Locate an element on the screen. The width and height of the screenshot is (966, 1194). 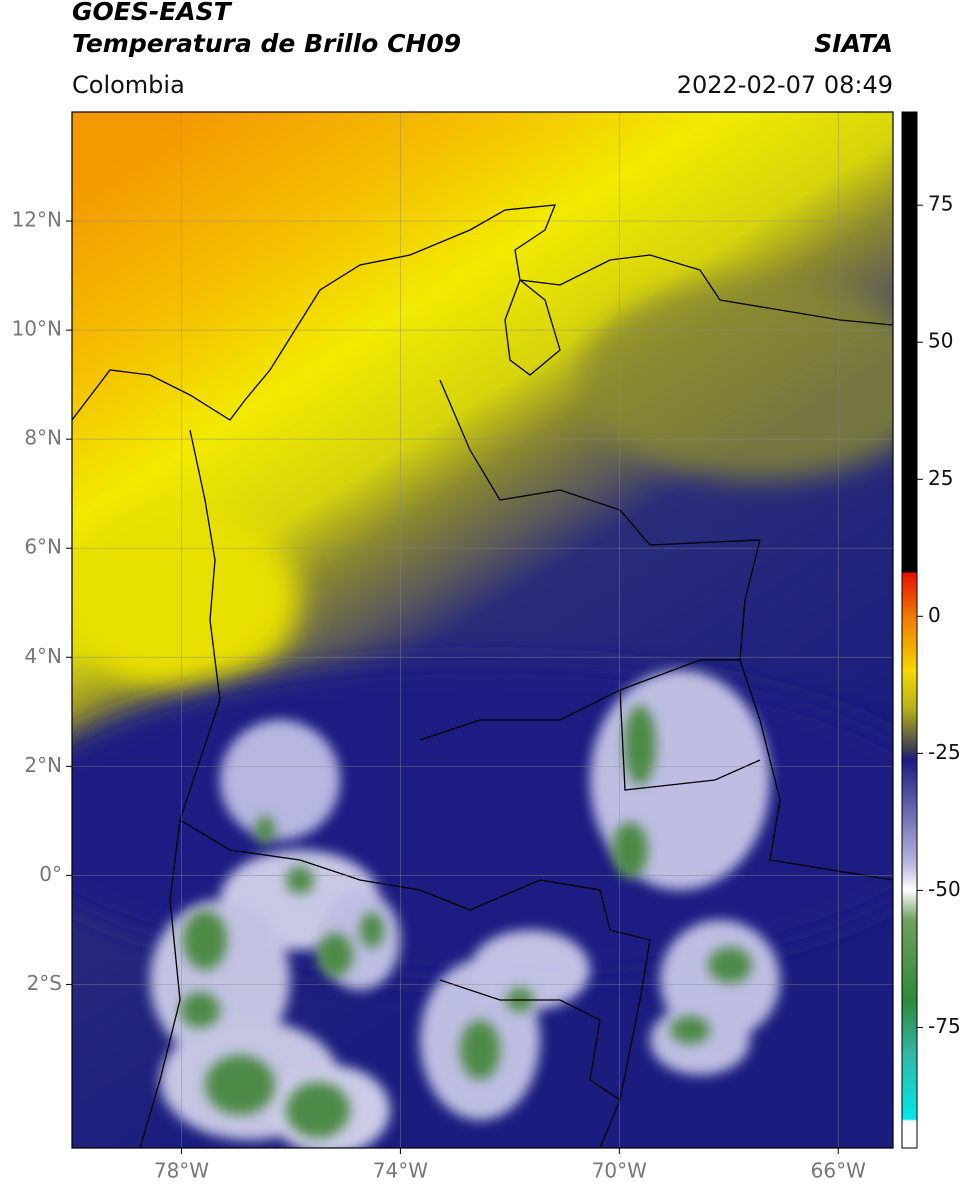
y-tick-label: 4°N is located at coordinates (43, 656).